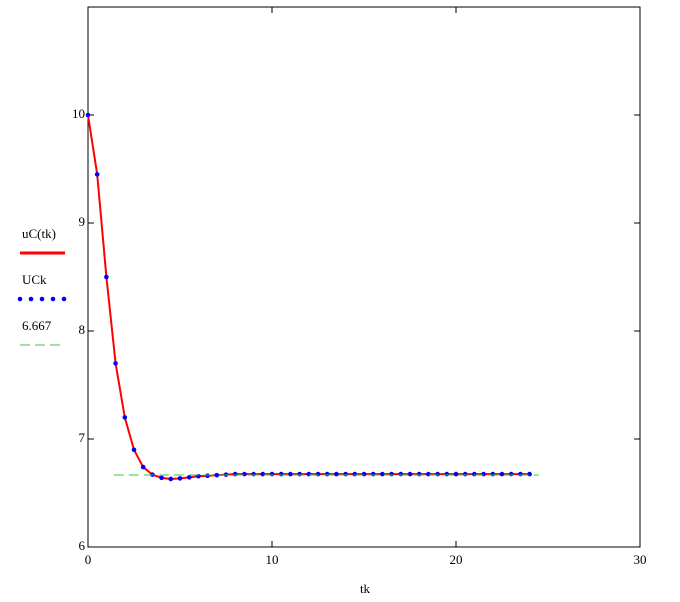 The width and height of the screenshot is (680, 602). Describe the element at coordinates (82, 545) in the screenshot. I see `y-tick-label: 6` at that location.